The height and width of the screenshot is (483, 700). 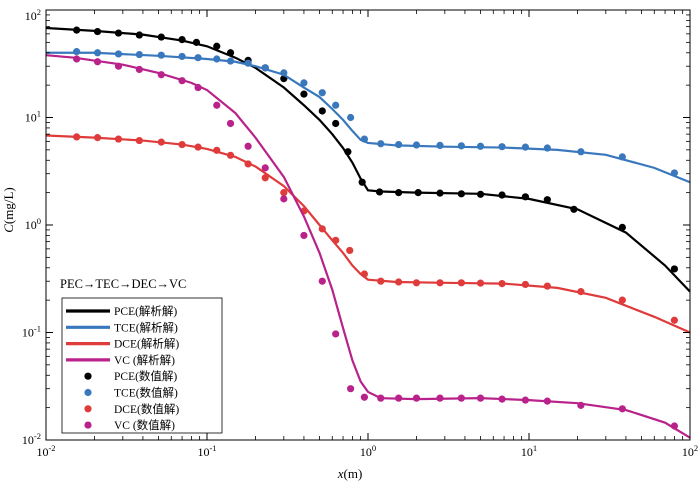 I want to click on annotation: PEC→TEC→DEC→VC, so click(x=123, y=284).